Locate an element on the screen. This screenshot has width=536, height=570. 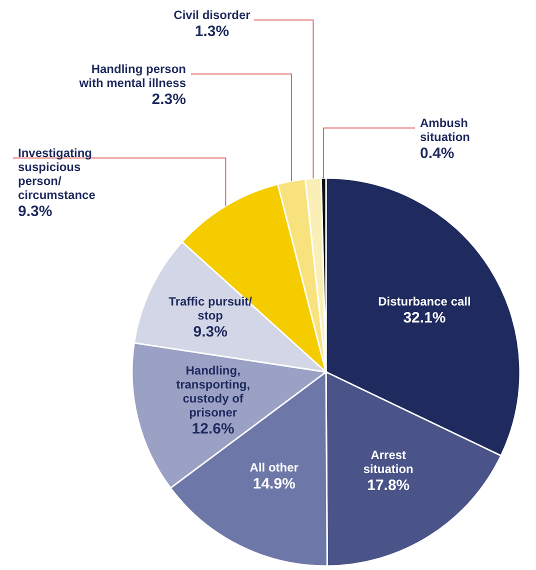
slice-label: Disturbance call is located at coordinates (424, 301).